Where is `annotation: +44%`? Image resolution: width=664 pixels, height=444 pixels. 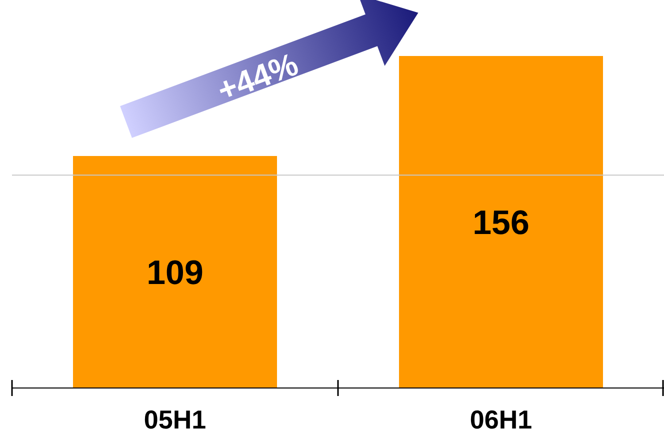
annotation: +44% is located at coordinates (257, 77).